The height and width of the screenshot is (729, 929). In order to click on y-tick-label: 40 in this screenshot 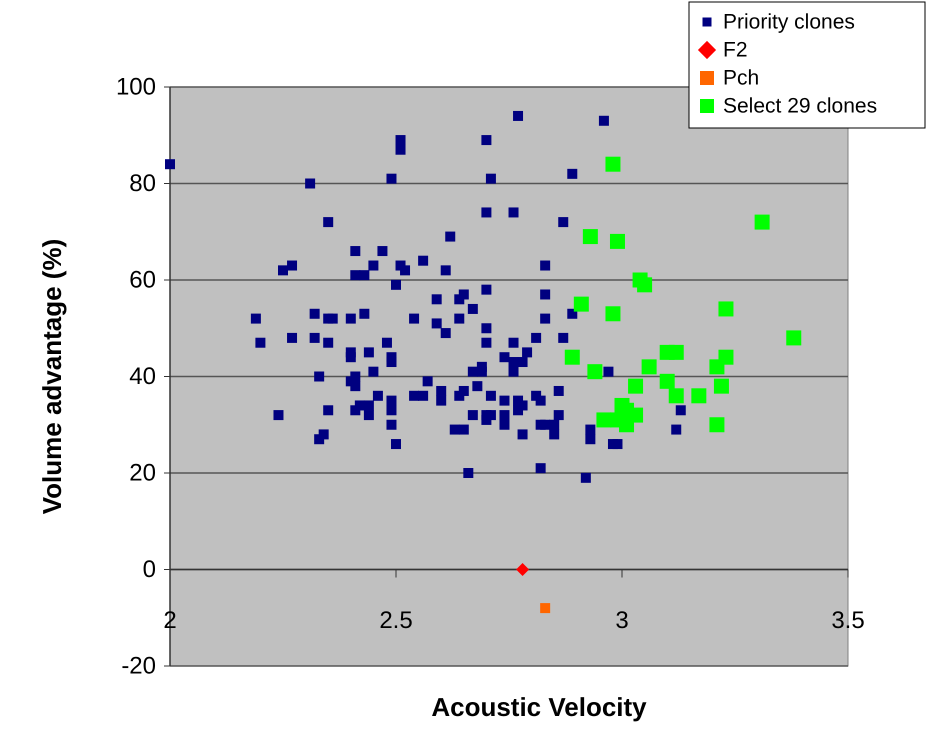, I will do `click(142, 376)`.